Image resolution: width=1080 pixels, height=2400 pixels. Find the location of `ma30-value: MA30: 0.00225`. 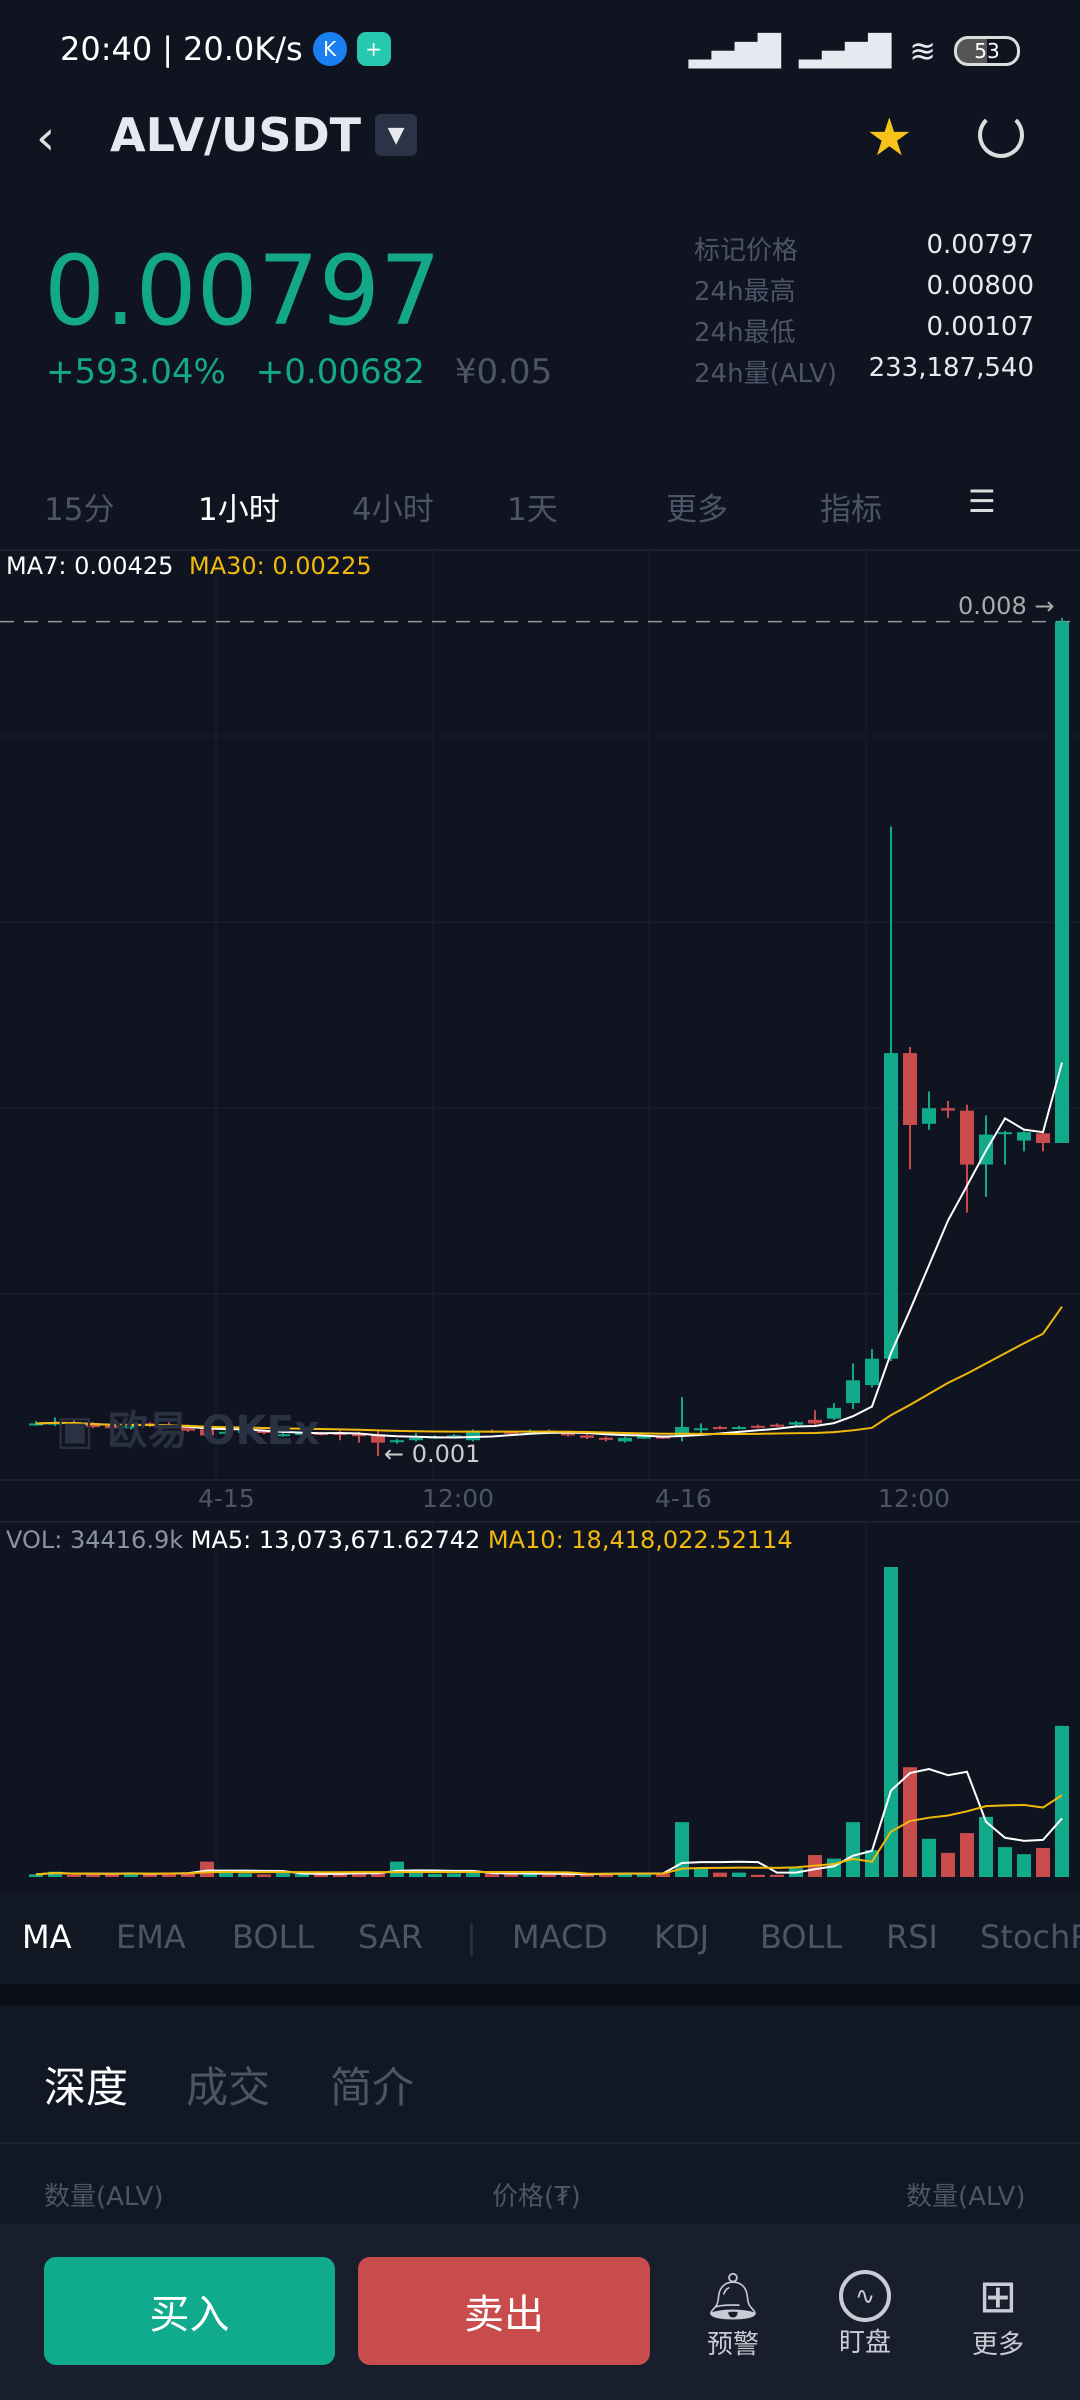

ma30-value: MA30: 0.00225 is located at coordinates (280, 566).